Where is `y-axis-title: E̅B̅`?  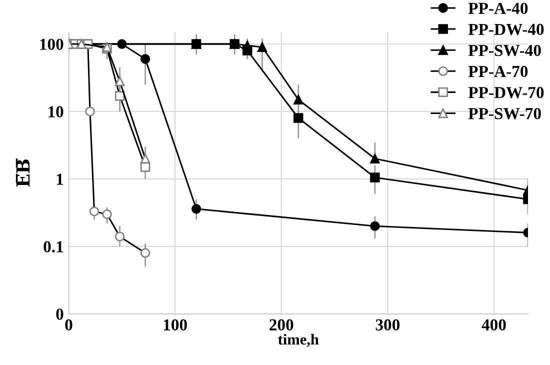
y-axis-title: E̅B̅ is located at coordinates (23, 172).